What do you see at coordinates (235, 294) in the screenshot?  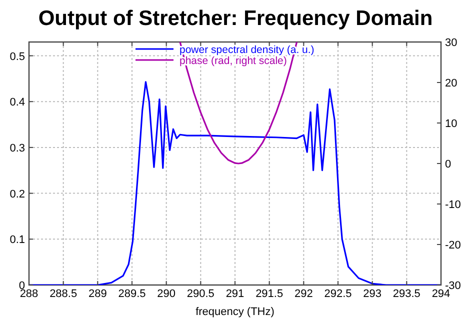 I see `x-tick-label: 291` at bounding box center [235, 294].